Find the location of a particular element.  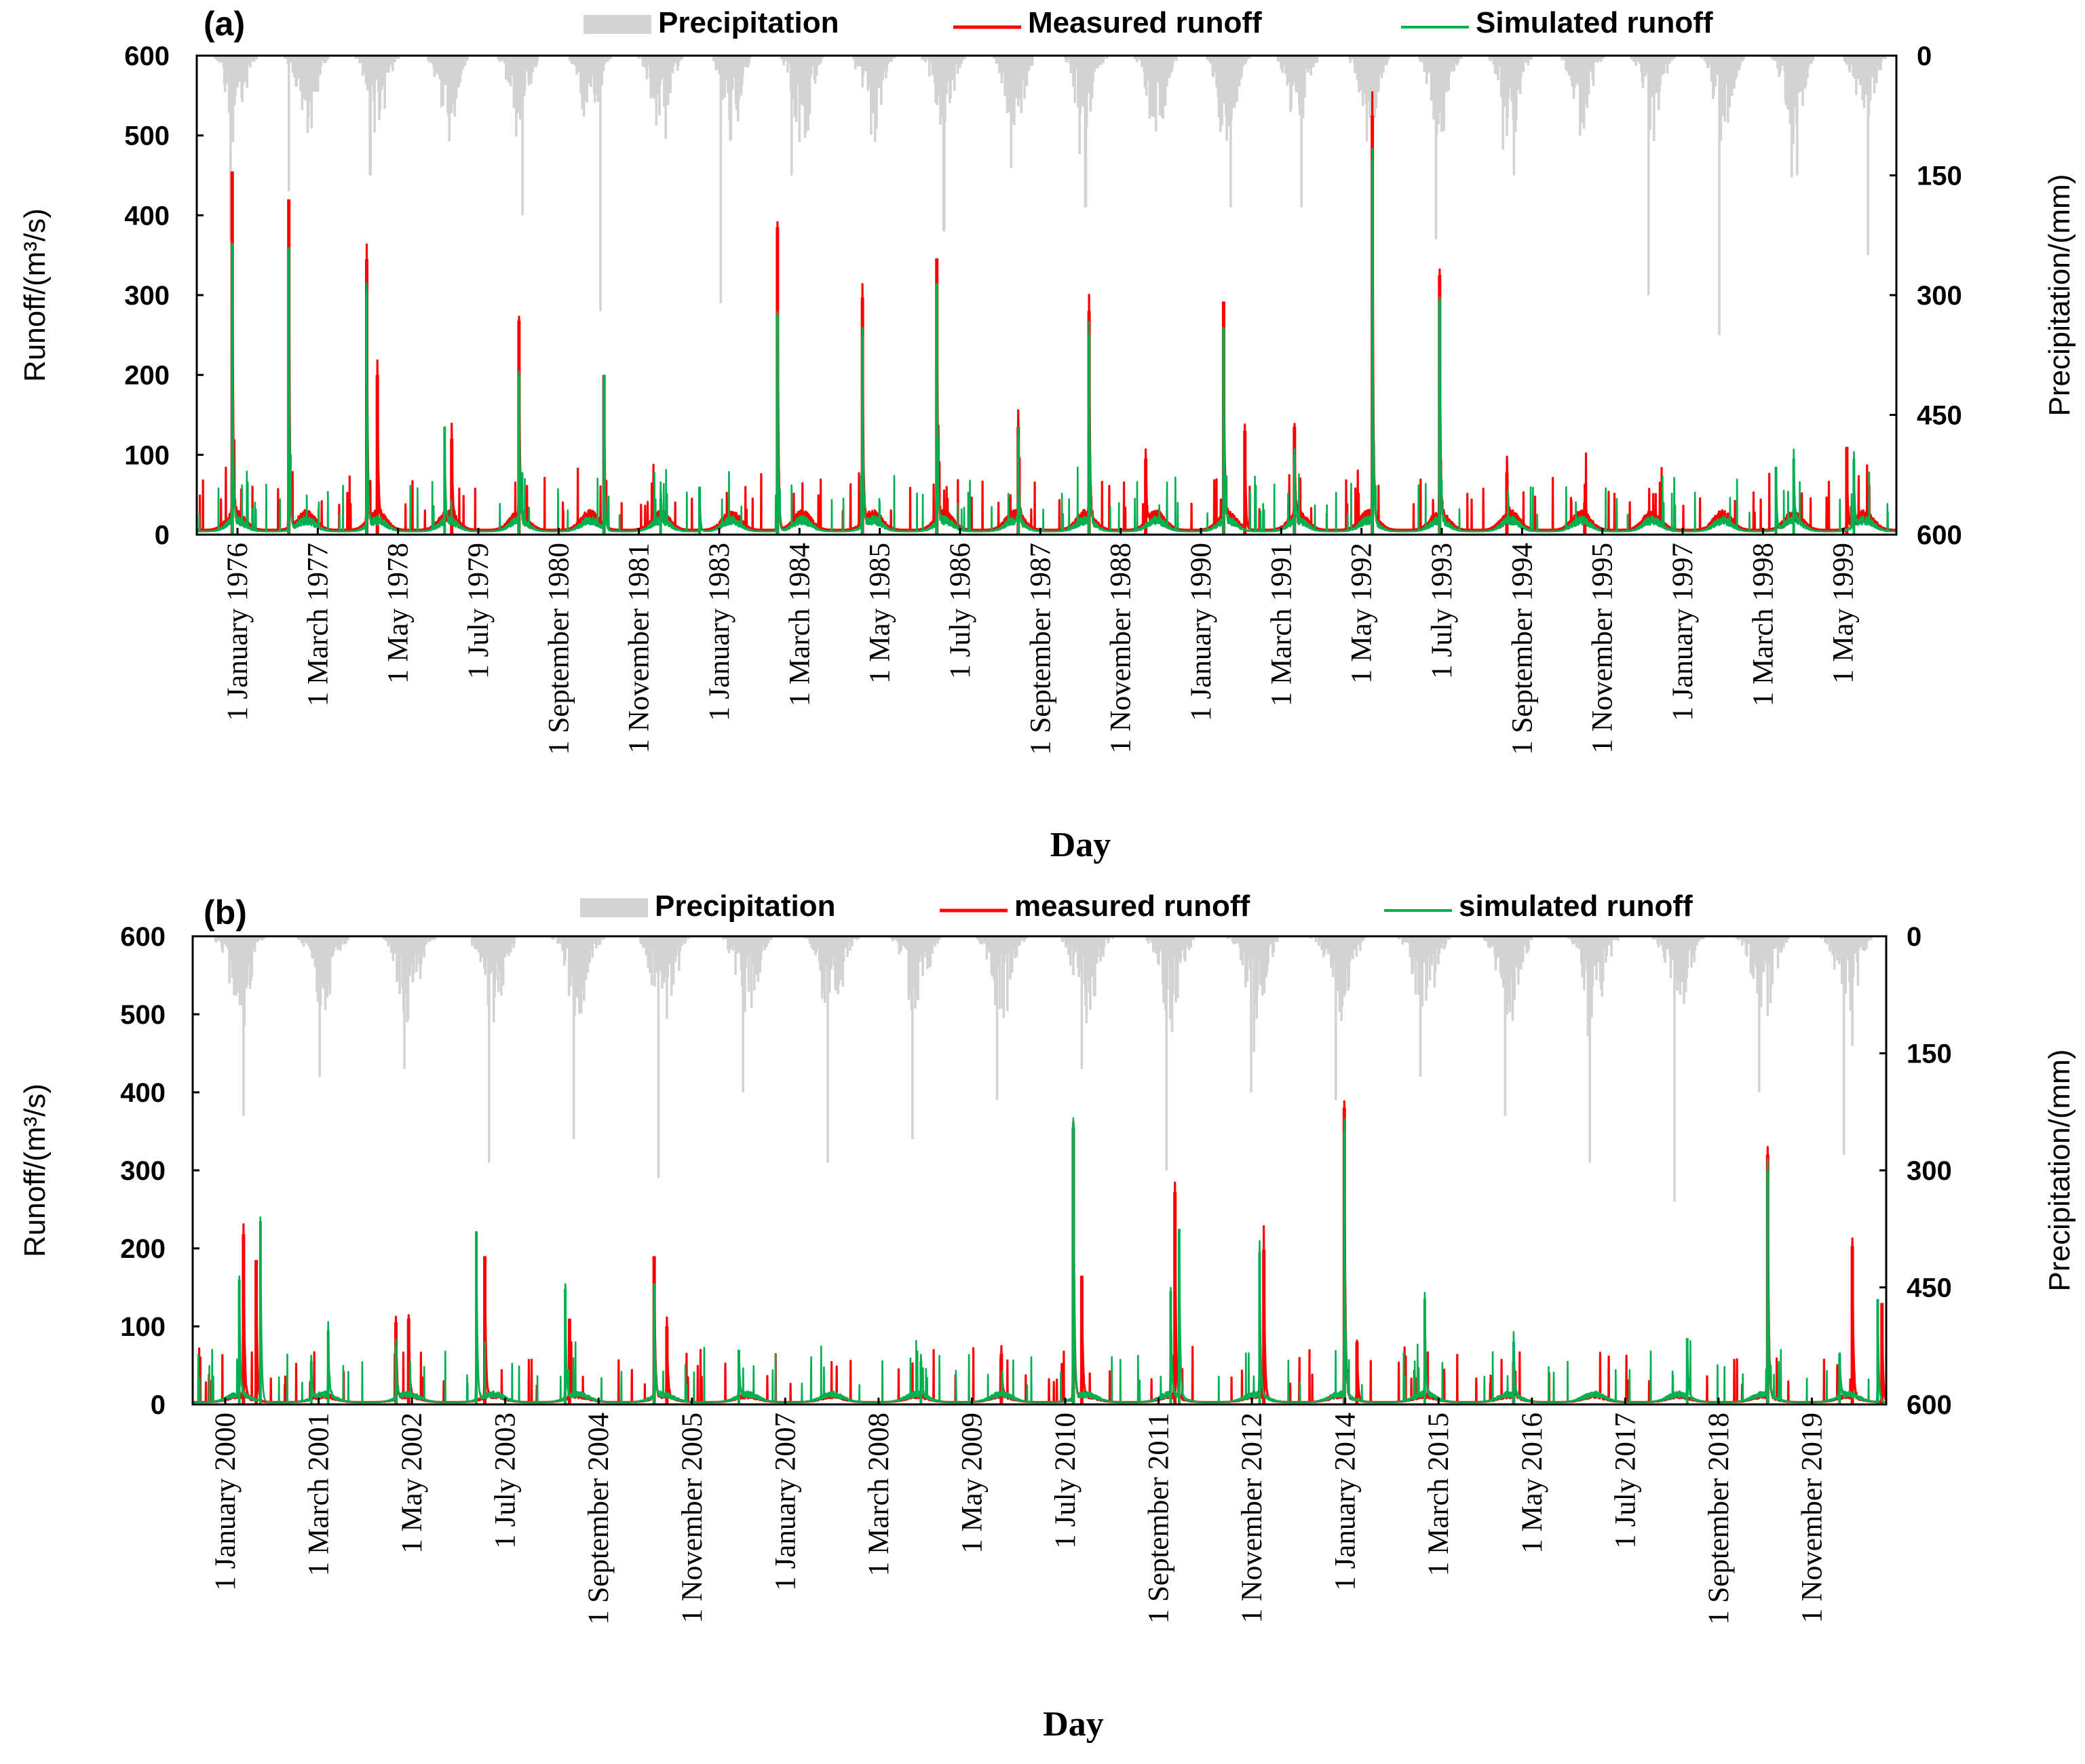

y-left-tick-label: 200 is located at coordinates (147, 376).